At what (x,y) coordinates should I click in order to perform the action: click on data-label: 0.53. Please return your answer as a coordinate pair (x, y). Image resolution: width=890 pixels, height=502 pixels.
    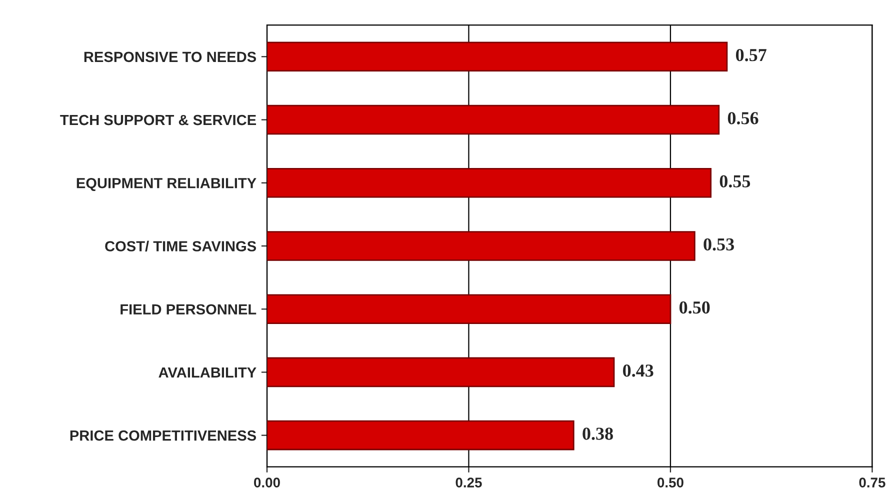
    Looking at the image, I should click on (719, 244).